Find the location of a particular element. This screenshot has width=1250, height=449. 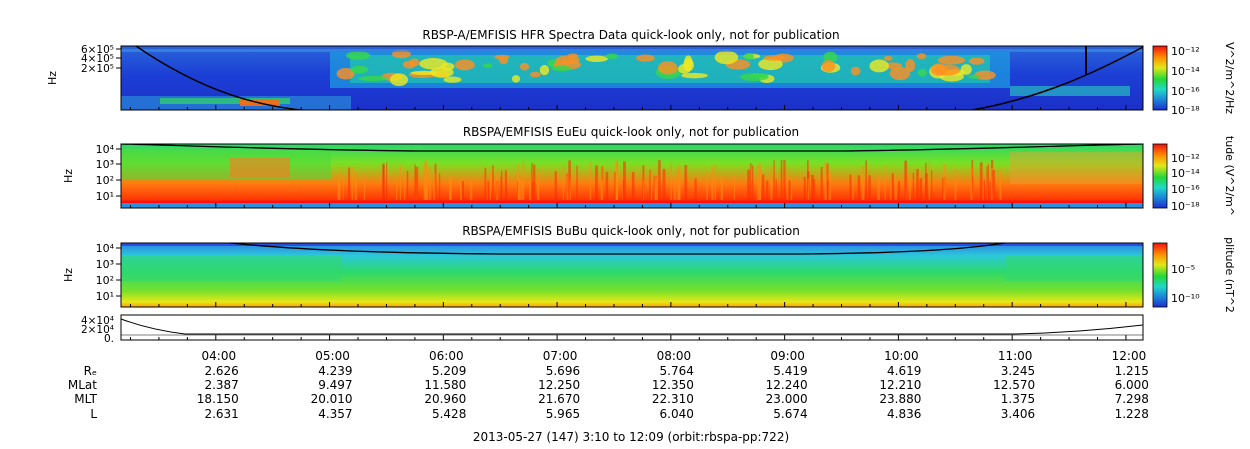

ephemeris-value: 4.239 is located at coordinates (335, 371).